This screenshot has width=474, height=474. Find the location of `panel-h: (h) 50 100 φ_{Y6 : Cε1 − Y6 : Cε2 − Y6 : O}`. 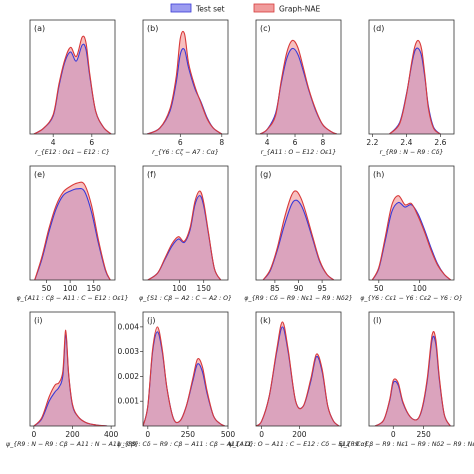

panel-h: (h) 50 100 φ_{Y6 : Cε1 − Y6 : Cε2 − Y6 : O} is located at coordinates (411, 233).